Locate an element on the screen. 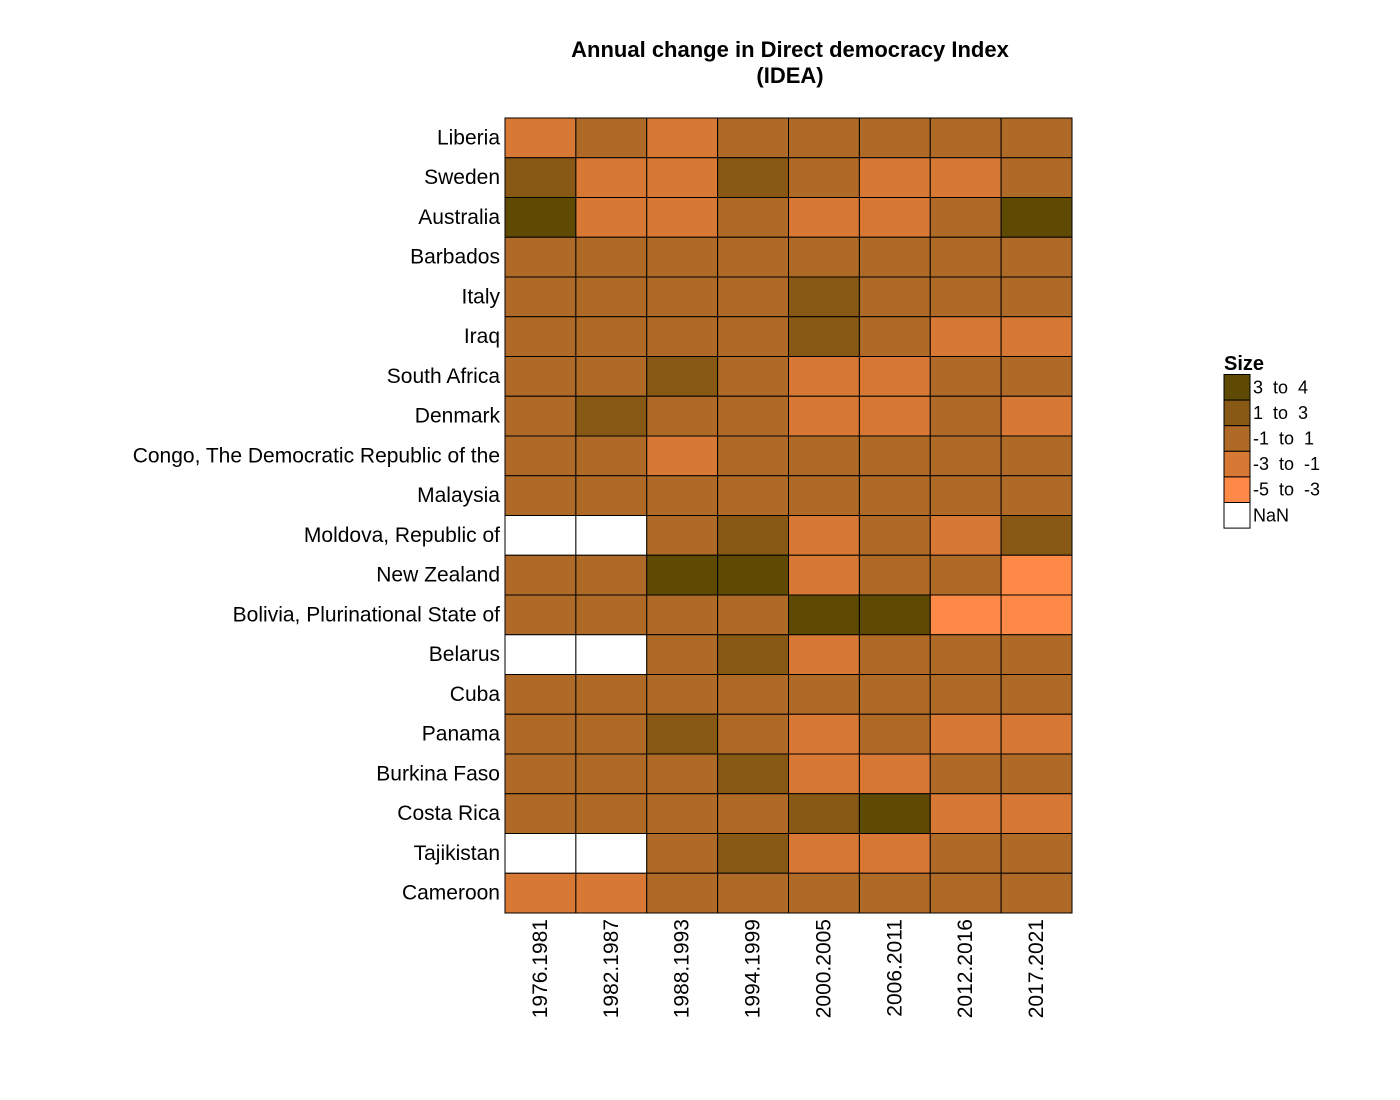 This screenshot has width=1400, height=1100. row-label: Denmark is located at coordinates (458, 416).